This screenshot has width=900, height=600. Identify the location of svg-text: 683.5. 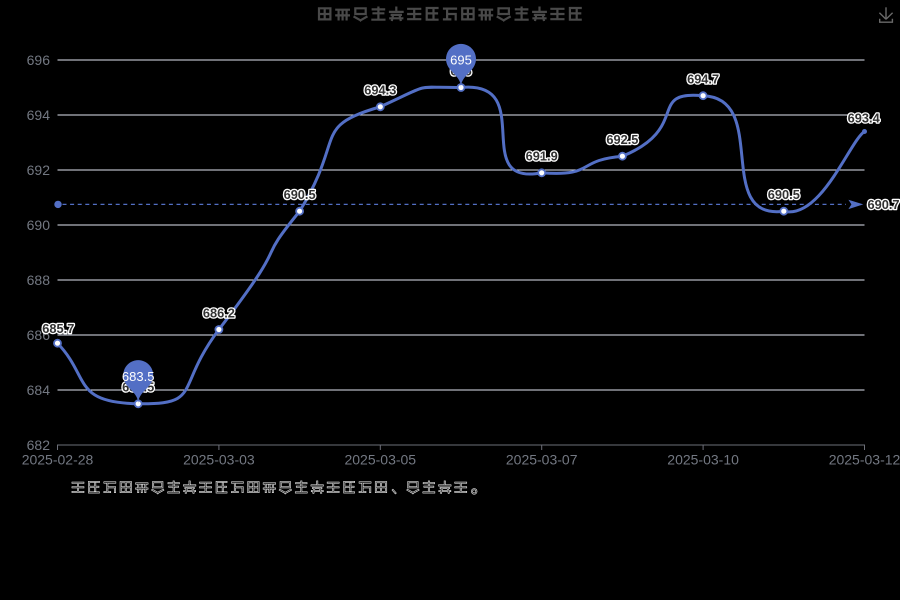
(138, 376).